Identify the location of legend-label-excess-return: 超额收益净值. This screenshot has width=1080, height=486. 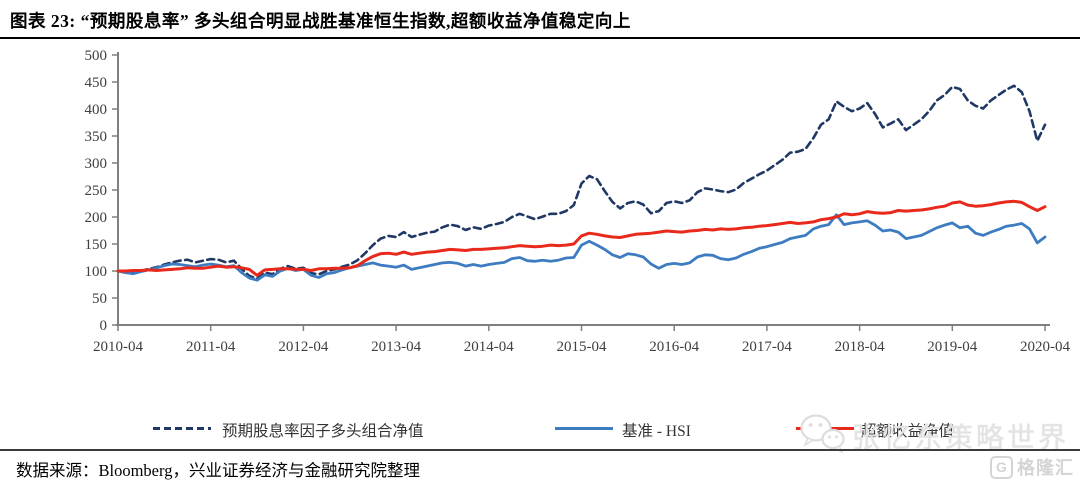
(908, 431).